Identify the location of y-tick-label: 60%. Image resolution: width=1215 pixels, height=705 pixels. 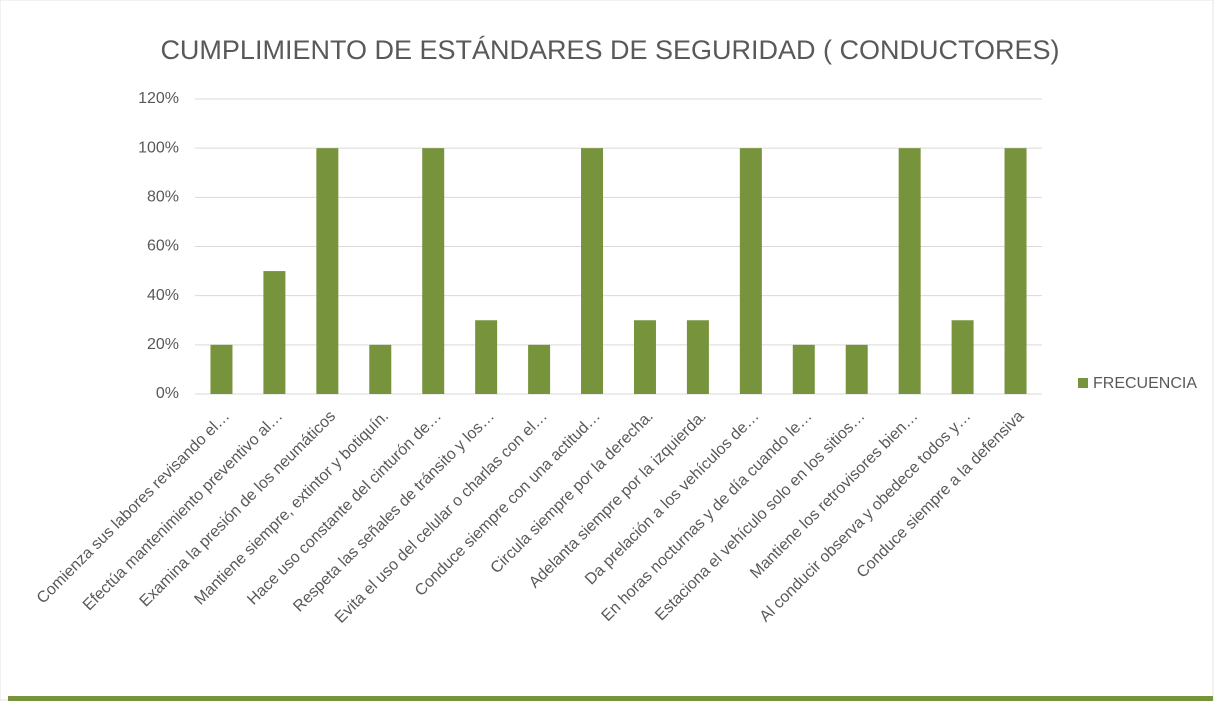
(163, 246).